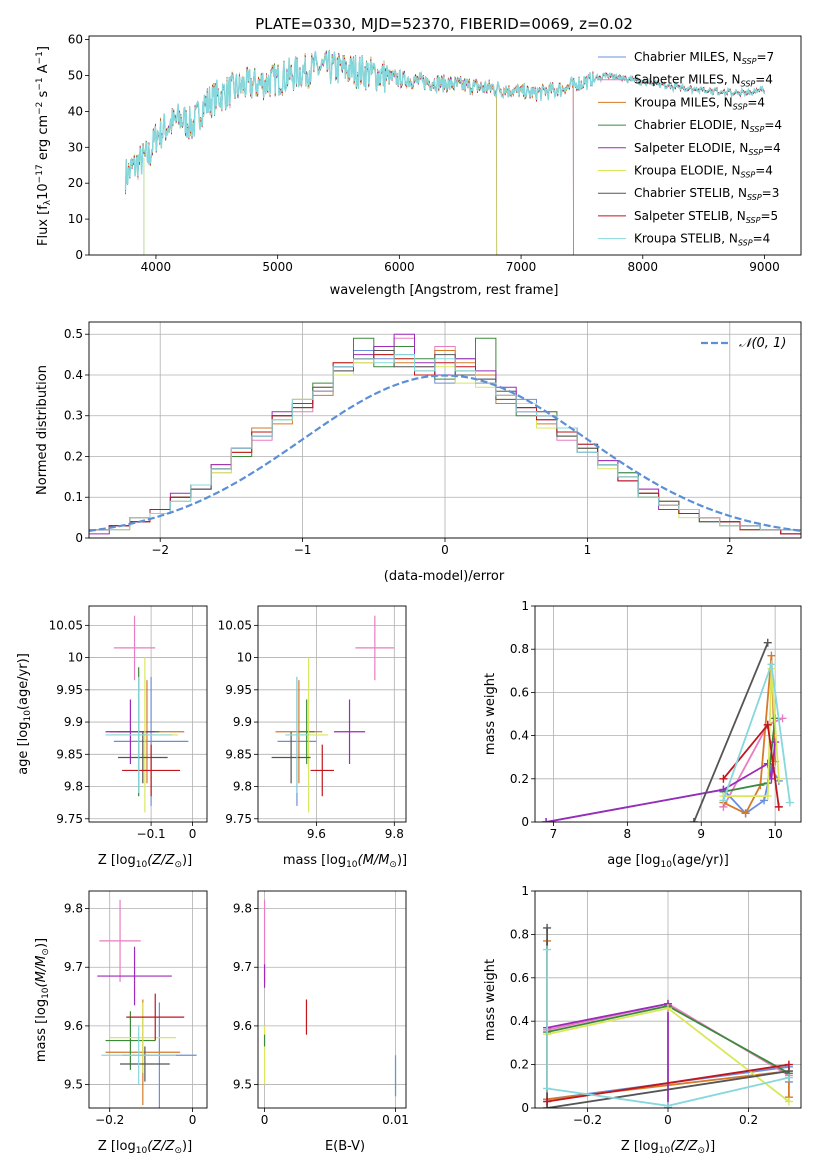 This screenshot has width=819, height=1170. I want to click on mass-vs-ebv-ytick-label: 9.5, so click(242, 1085).